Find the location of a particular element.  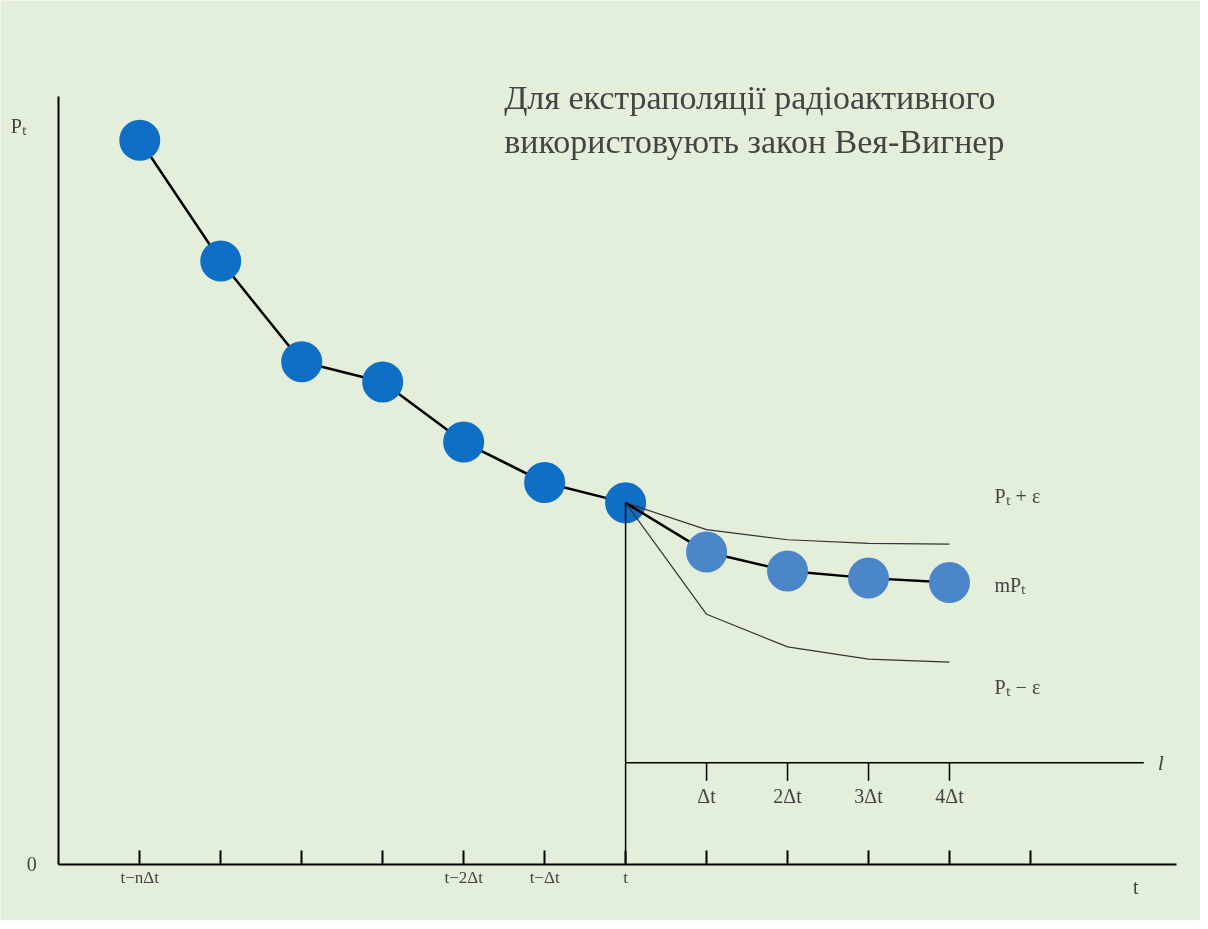

x-tick-label: t−nΔt is located at coordinates (140, 878).